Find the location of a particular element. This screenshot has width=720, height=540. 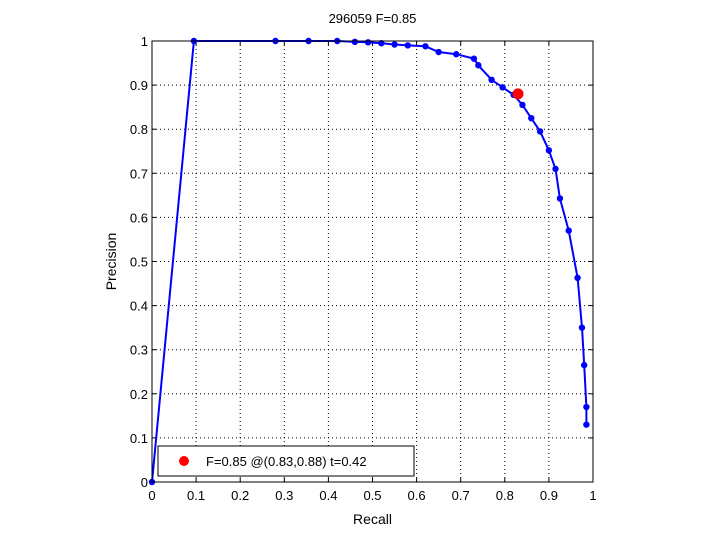

legend-marker is located at coordinates (184, 461).